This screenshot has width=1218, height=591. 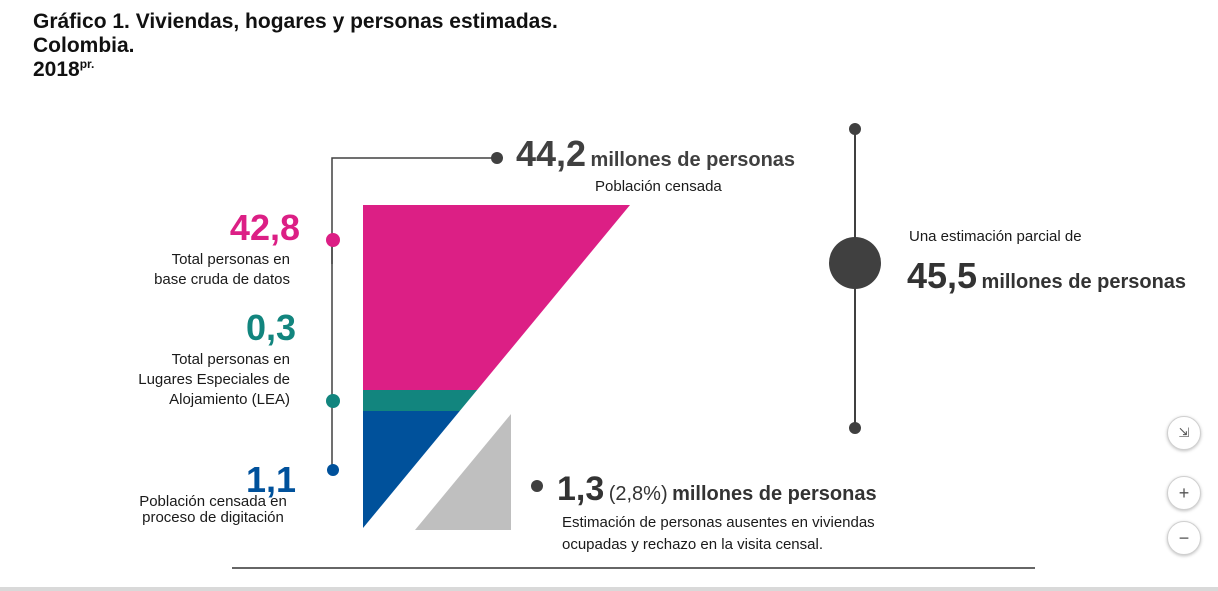 I want to click on dot-lea, so click(x=333, y=401).